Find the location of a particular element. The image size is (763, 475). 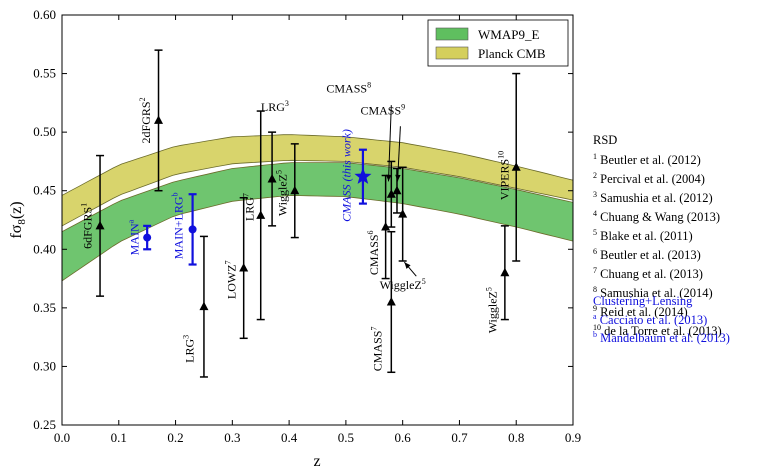

x-tick-label: 0.0 is located at coordinates (62, 437).